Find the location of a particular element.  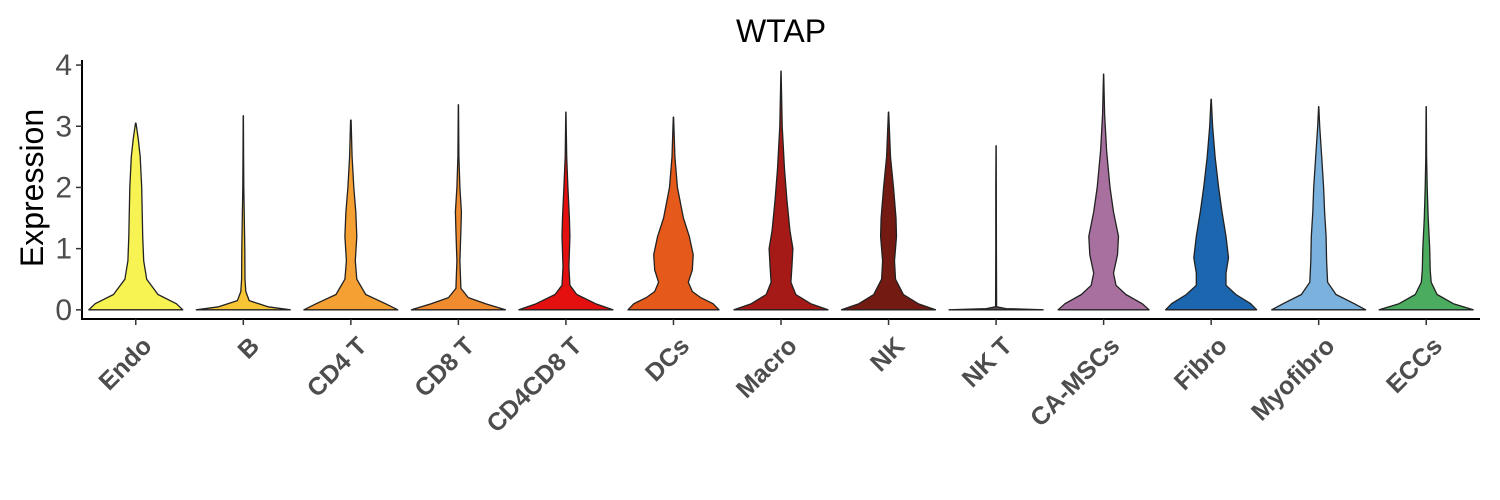

violin-fibro is located at coordinates (1211, 204).